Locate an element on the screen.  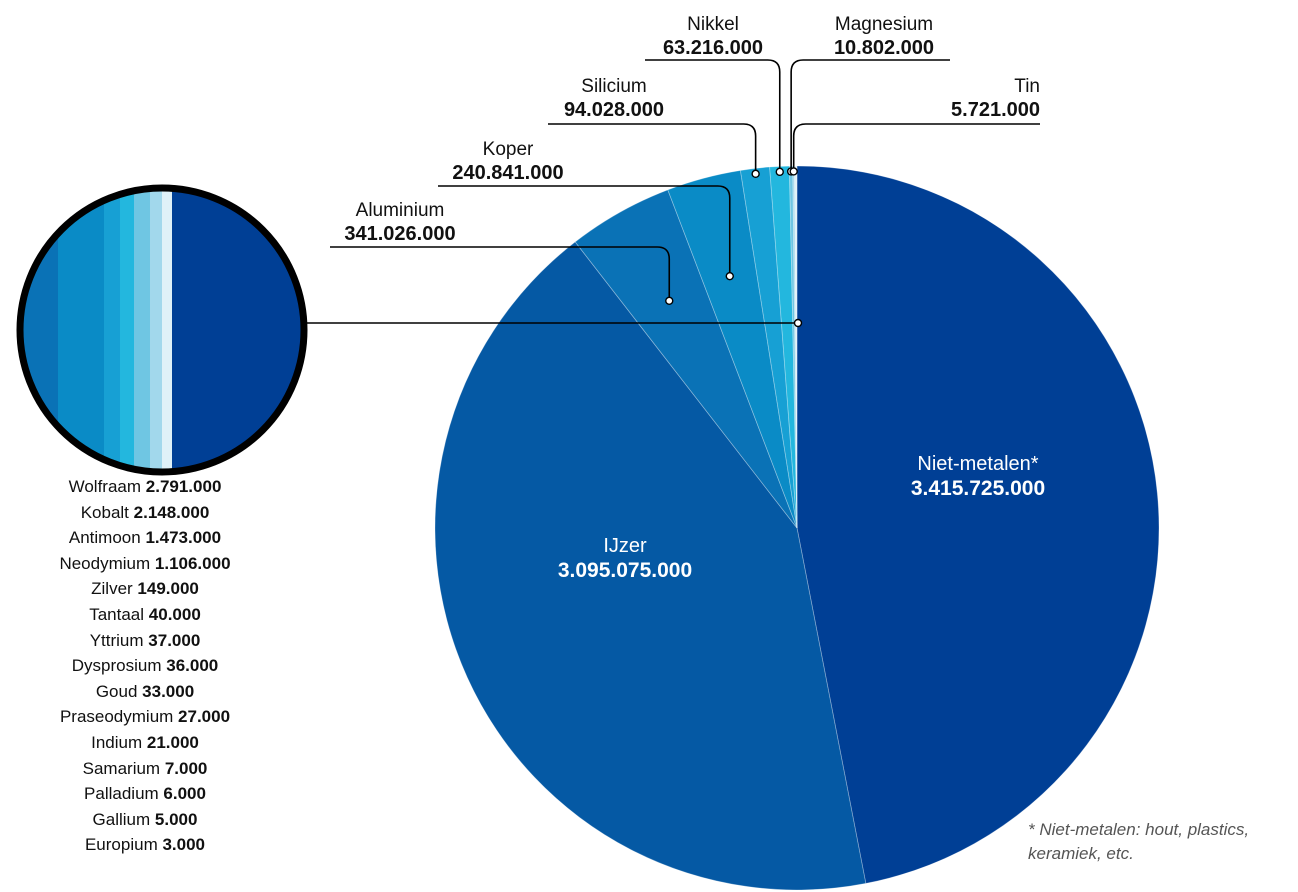
pie-slice-aluminium is located at coordinates (686, 359).